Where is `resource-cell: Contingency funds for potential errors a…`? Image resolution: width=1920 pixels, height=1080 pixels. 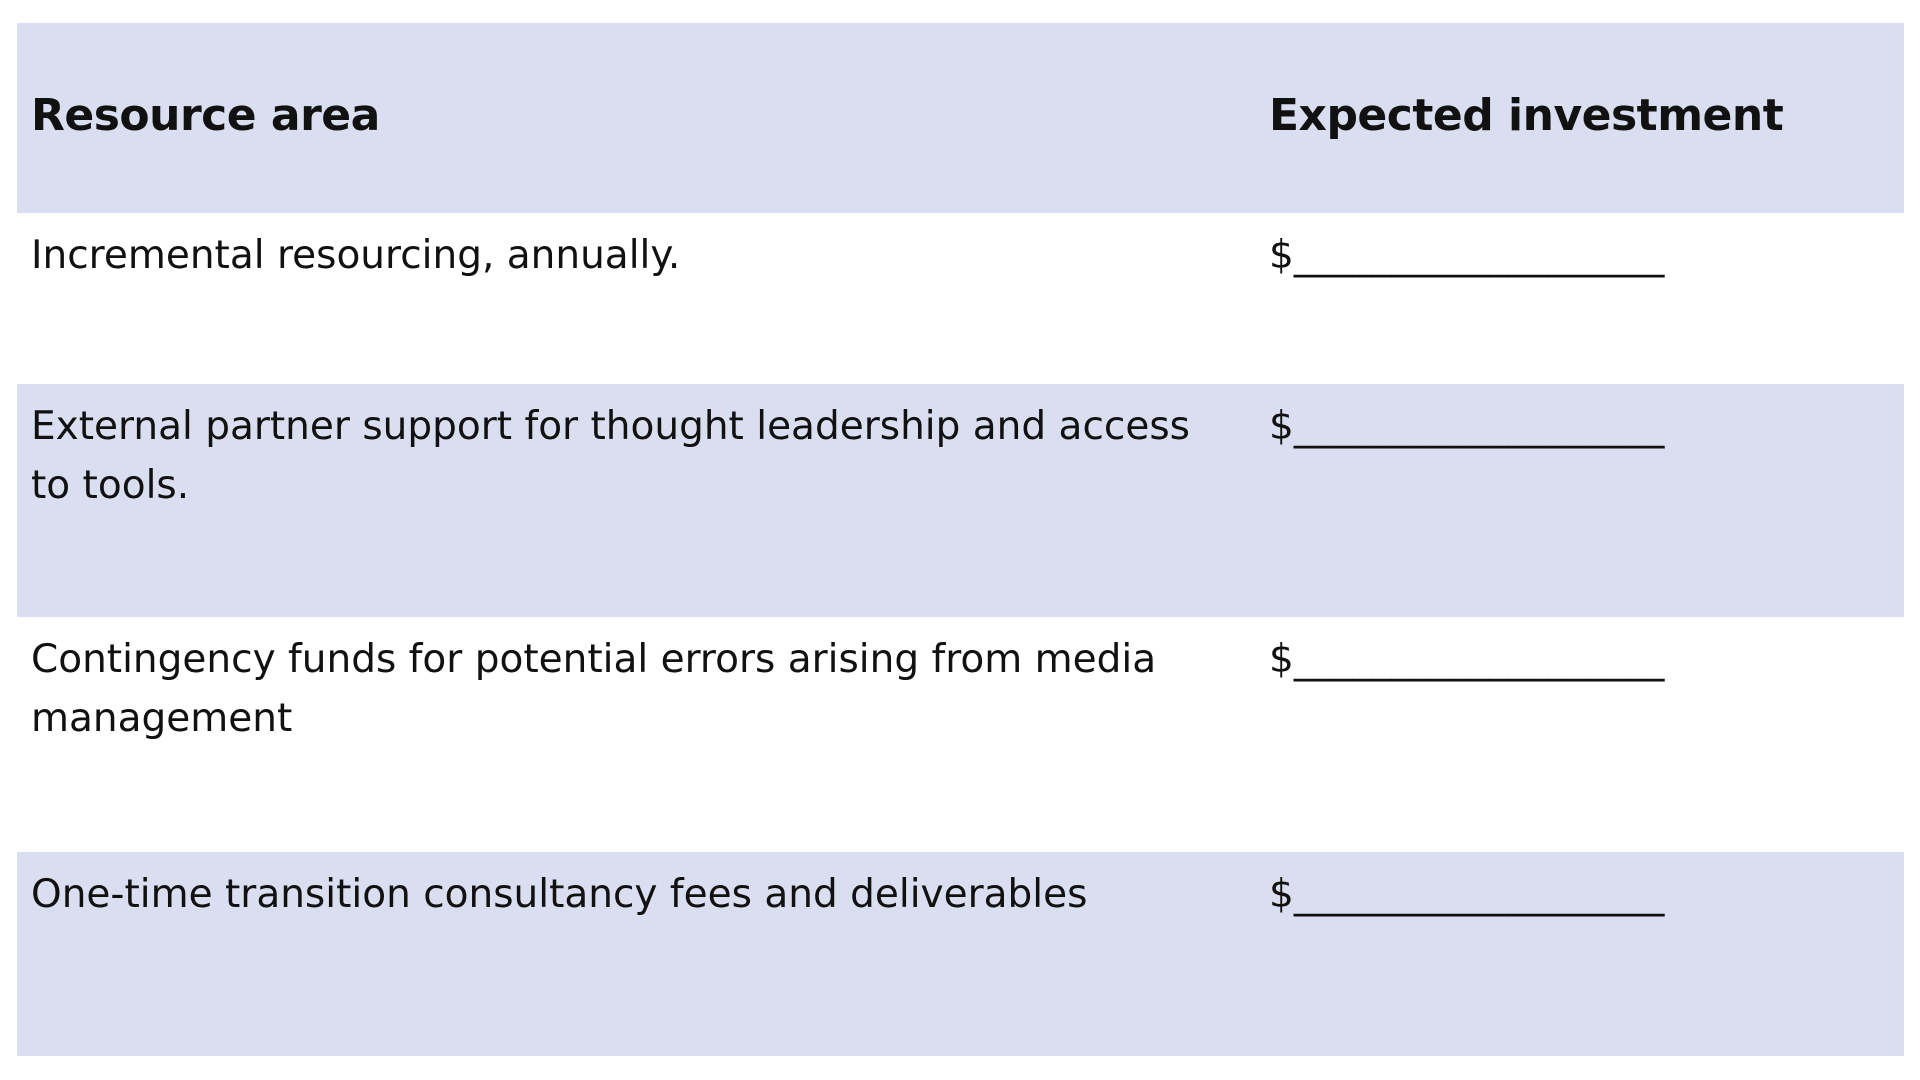 resource-cell: Contingency funds for potential errors a… is located at coordinates (594, 689).